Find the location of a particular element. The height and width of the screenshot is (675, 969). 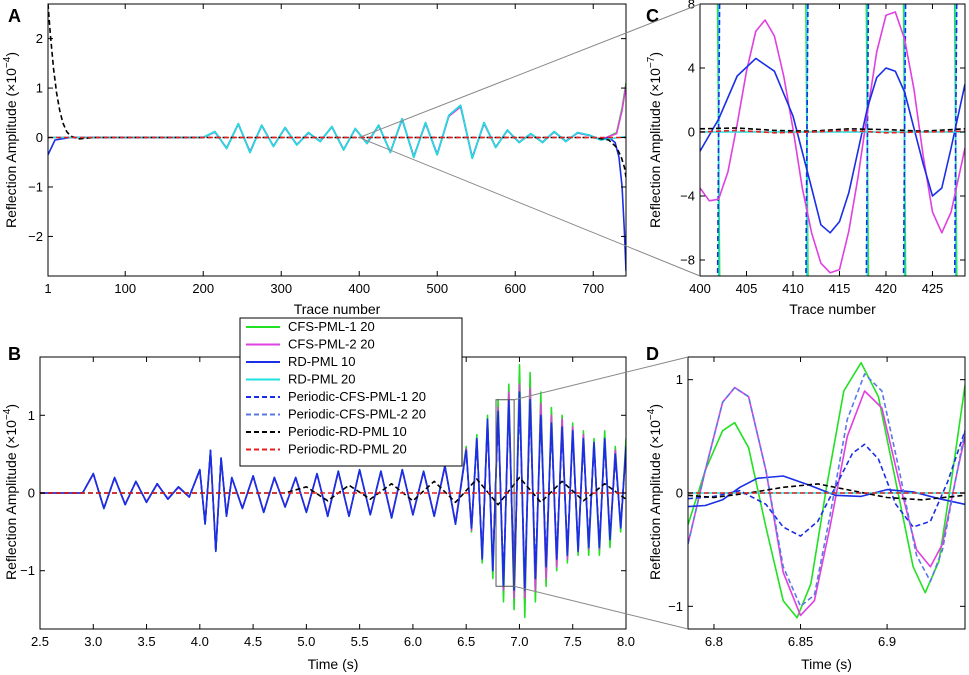

x-tick-label: 425 is located at coordinates (933, 288).